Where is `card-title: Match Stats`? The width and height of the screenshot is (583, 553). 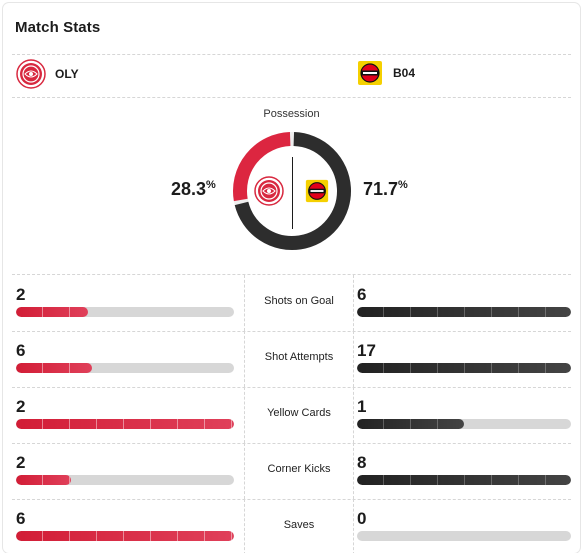
card-title: Match Stats is located at coordinates (58, 27).